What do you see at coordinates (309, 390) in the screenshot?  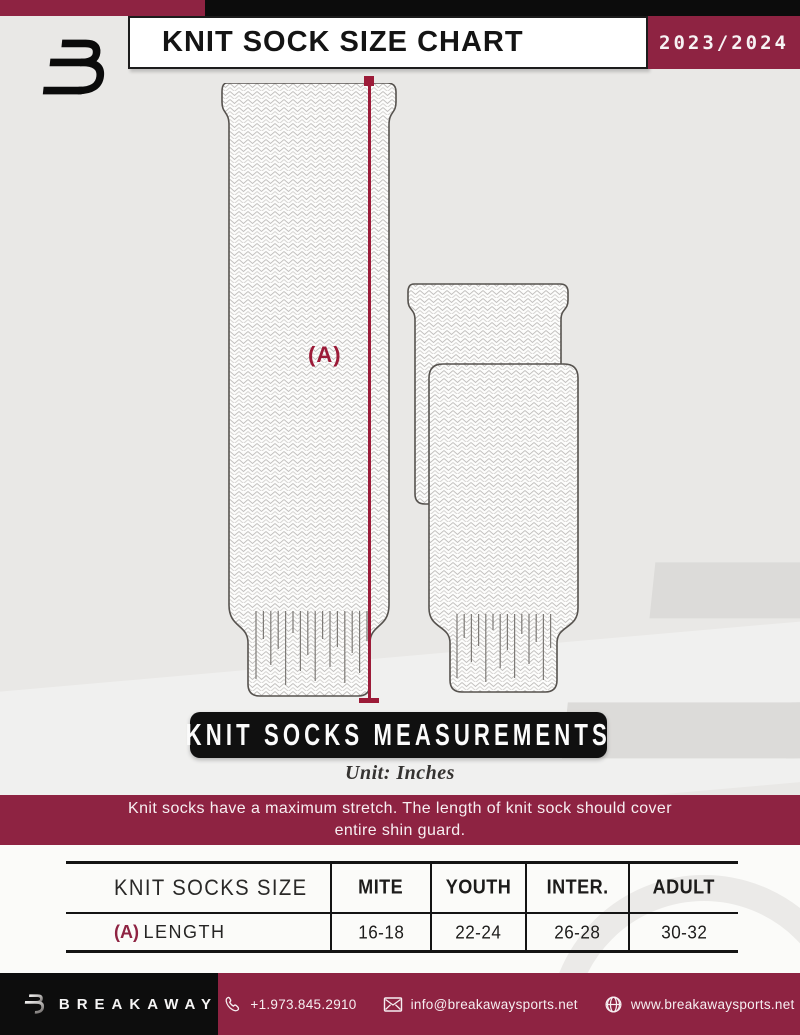 I see `sock-large-illustration` at bounding box center [309, 390].